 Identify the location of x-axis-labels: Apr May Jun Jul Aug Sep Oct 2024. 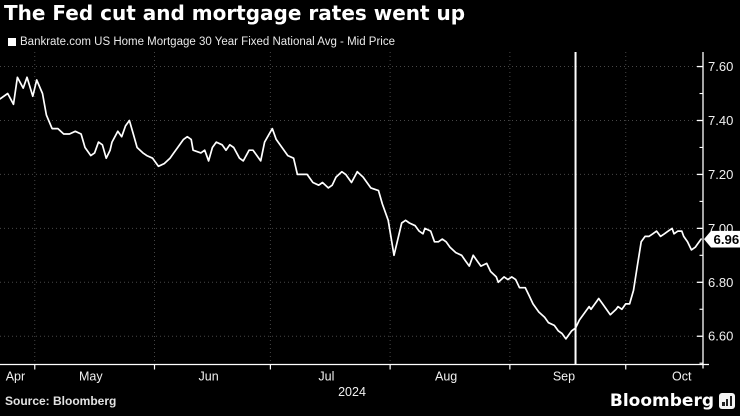
(349, 385).